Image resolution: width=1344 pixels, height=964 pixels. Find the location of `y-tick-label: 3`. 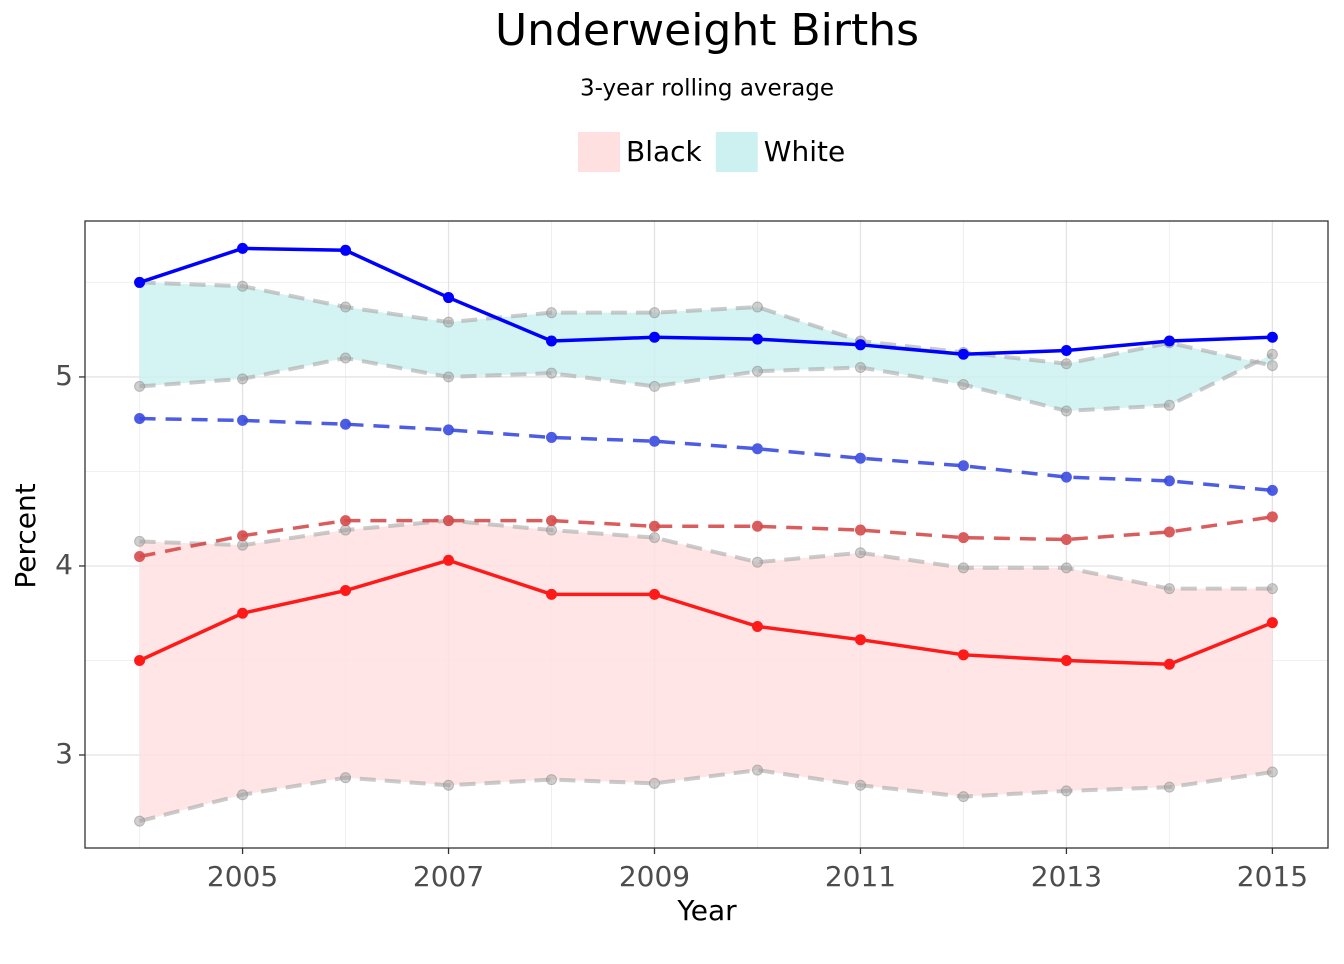

y-tick-label: 3 is located at coordinates (64, 753).